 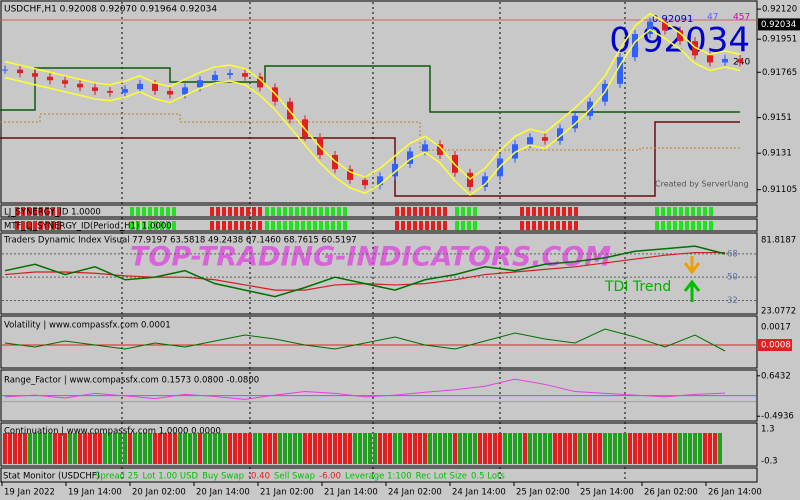 I want to click on current-price: 0.92034, so click(x=778, y=25).